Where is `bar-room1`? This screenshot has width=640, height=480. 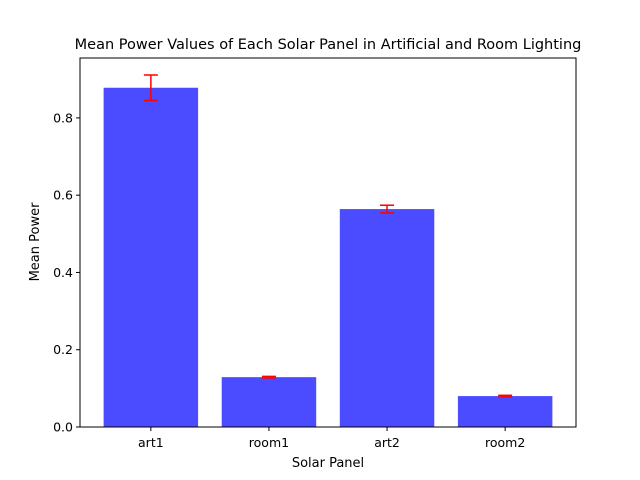 bar-room1 is located at coordinates (269, 402).